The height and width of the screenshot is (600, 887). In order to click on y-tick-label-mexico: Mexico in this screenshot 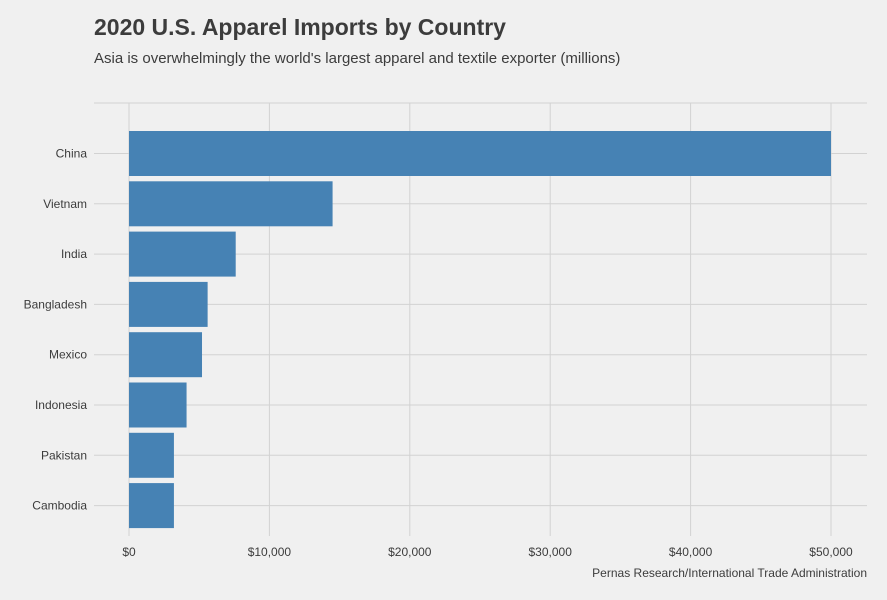, I will do `click(68, 355)`.